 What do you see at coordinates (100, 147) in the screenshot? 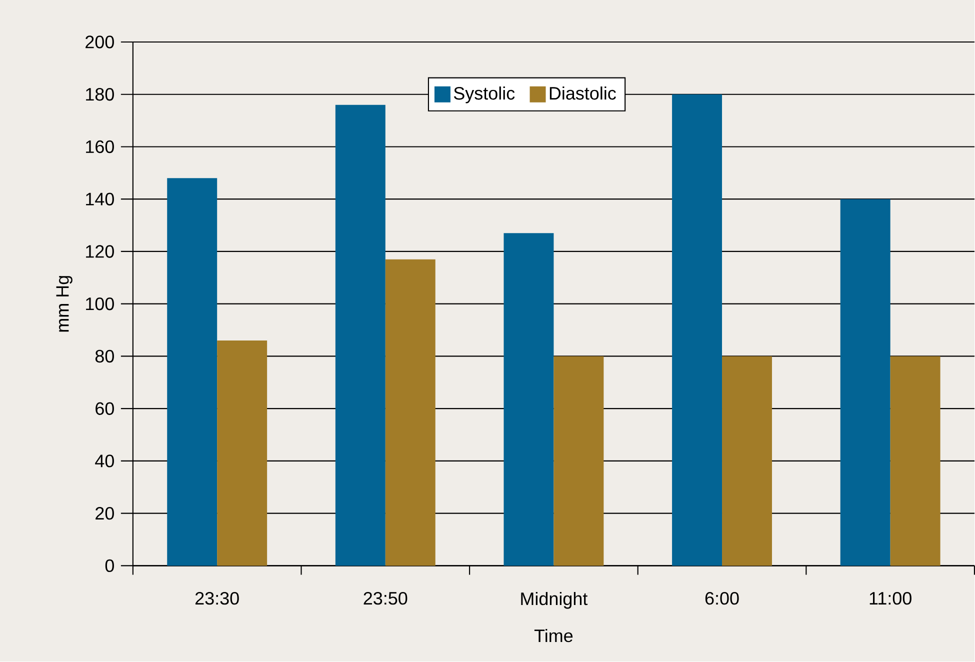
I see `y-tick-label: 160` at bounding box center [100, 147].